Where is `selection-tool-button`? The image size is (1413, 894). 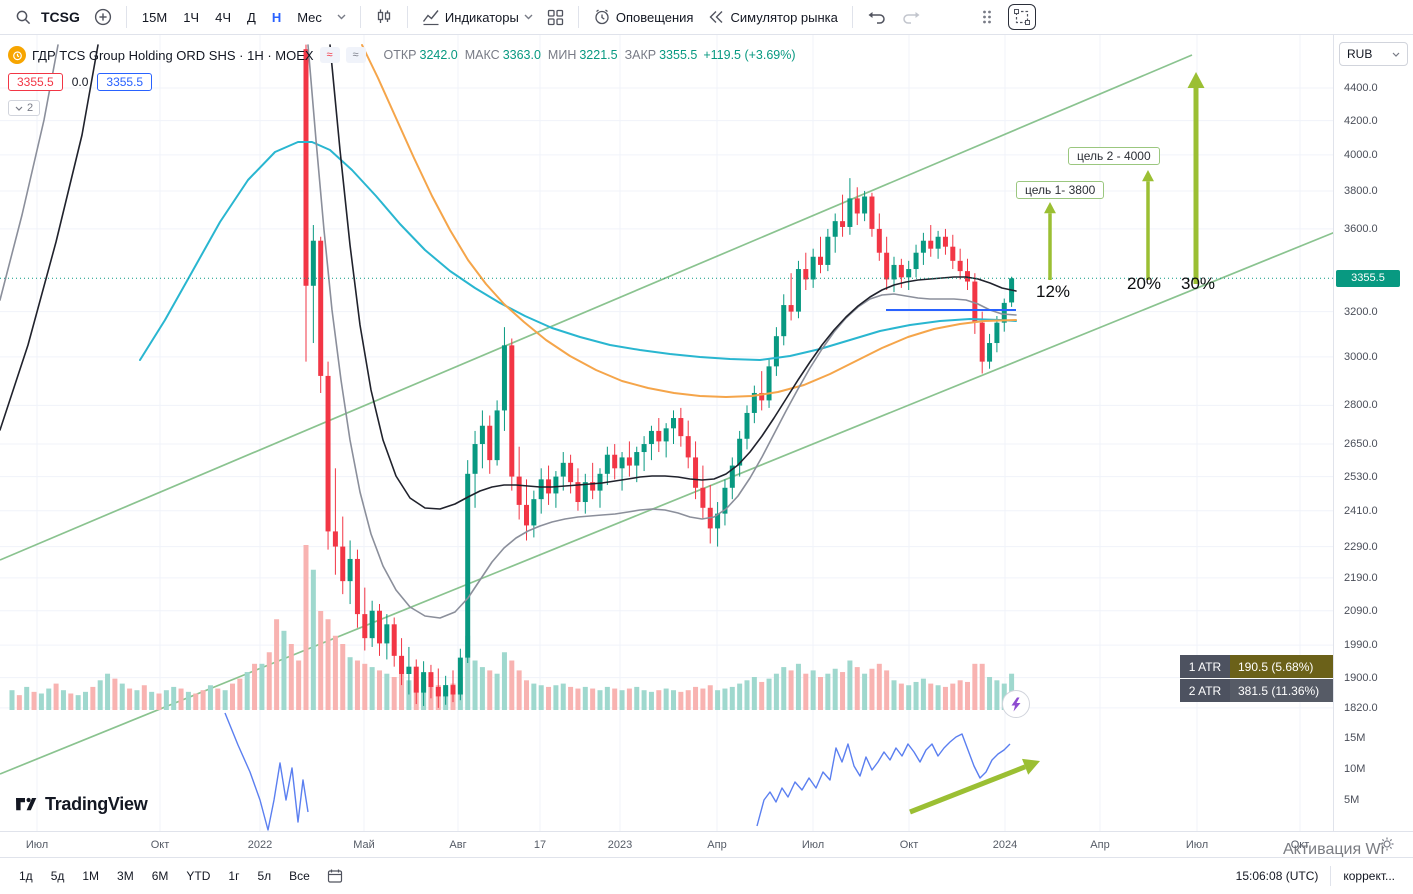 selection-tool-button is located at coordinates (1021, 17).